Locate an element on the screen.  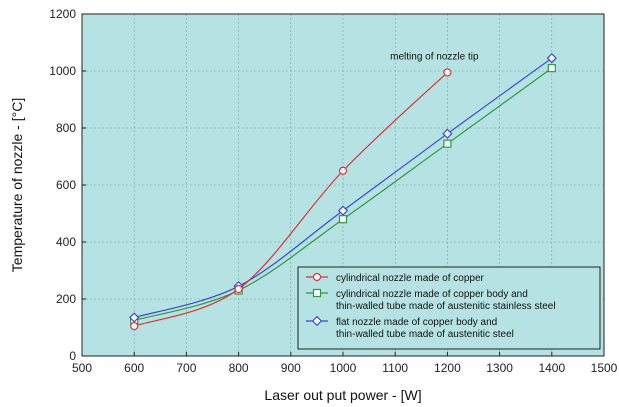
y-tick-label: 400 is located at coordinates (66, 242).